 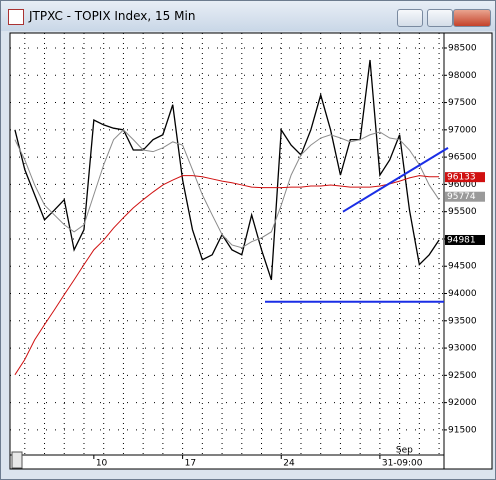 What do you see at coordinates (227, 462) in the screenshot?
I see `x-axis-band` at bounding box center [227, 462].